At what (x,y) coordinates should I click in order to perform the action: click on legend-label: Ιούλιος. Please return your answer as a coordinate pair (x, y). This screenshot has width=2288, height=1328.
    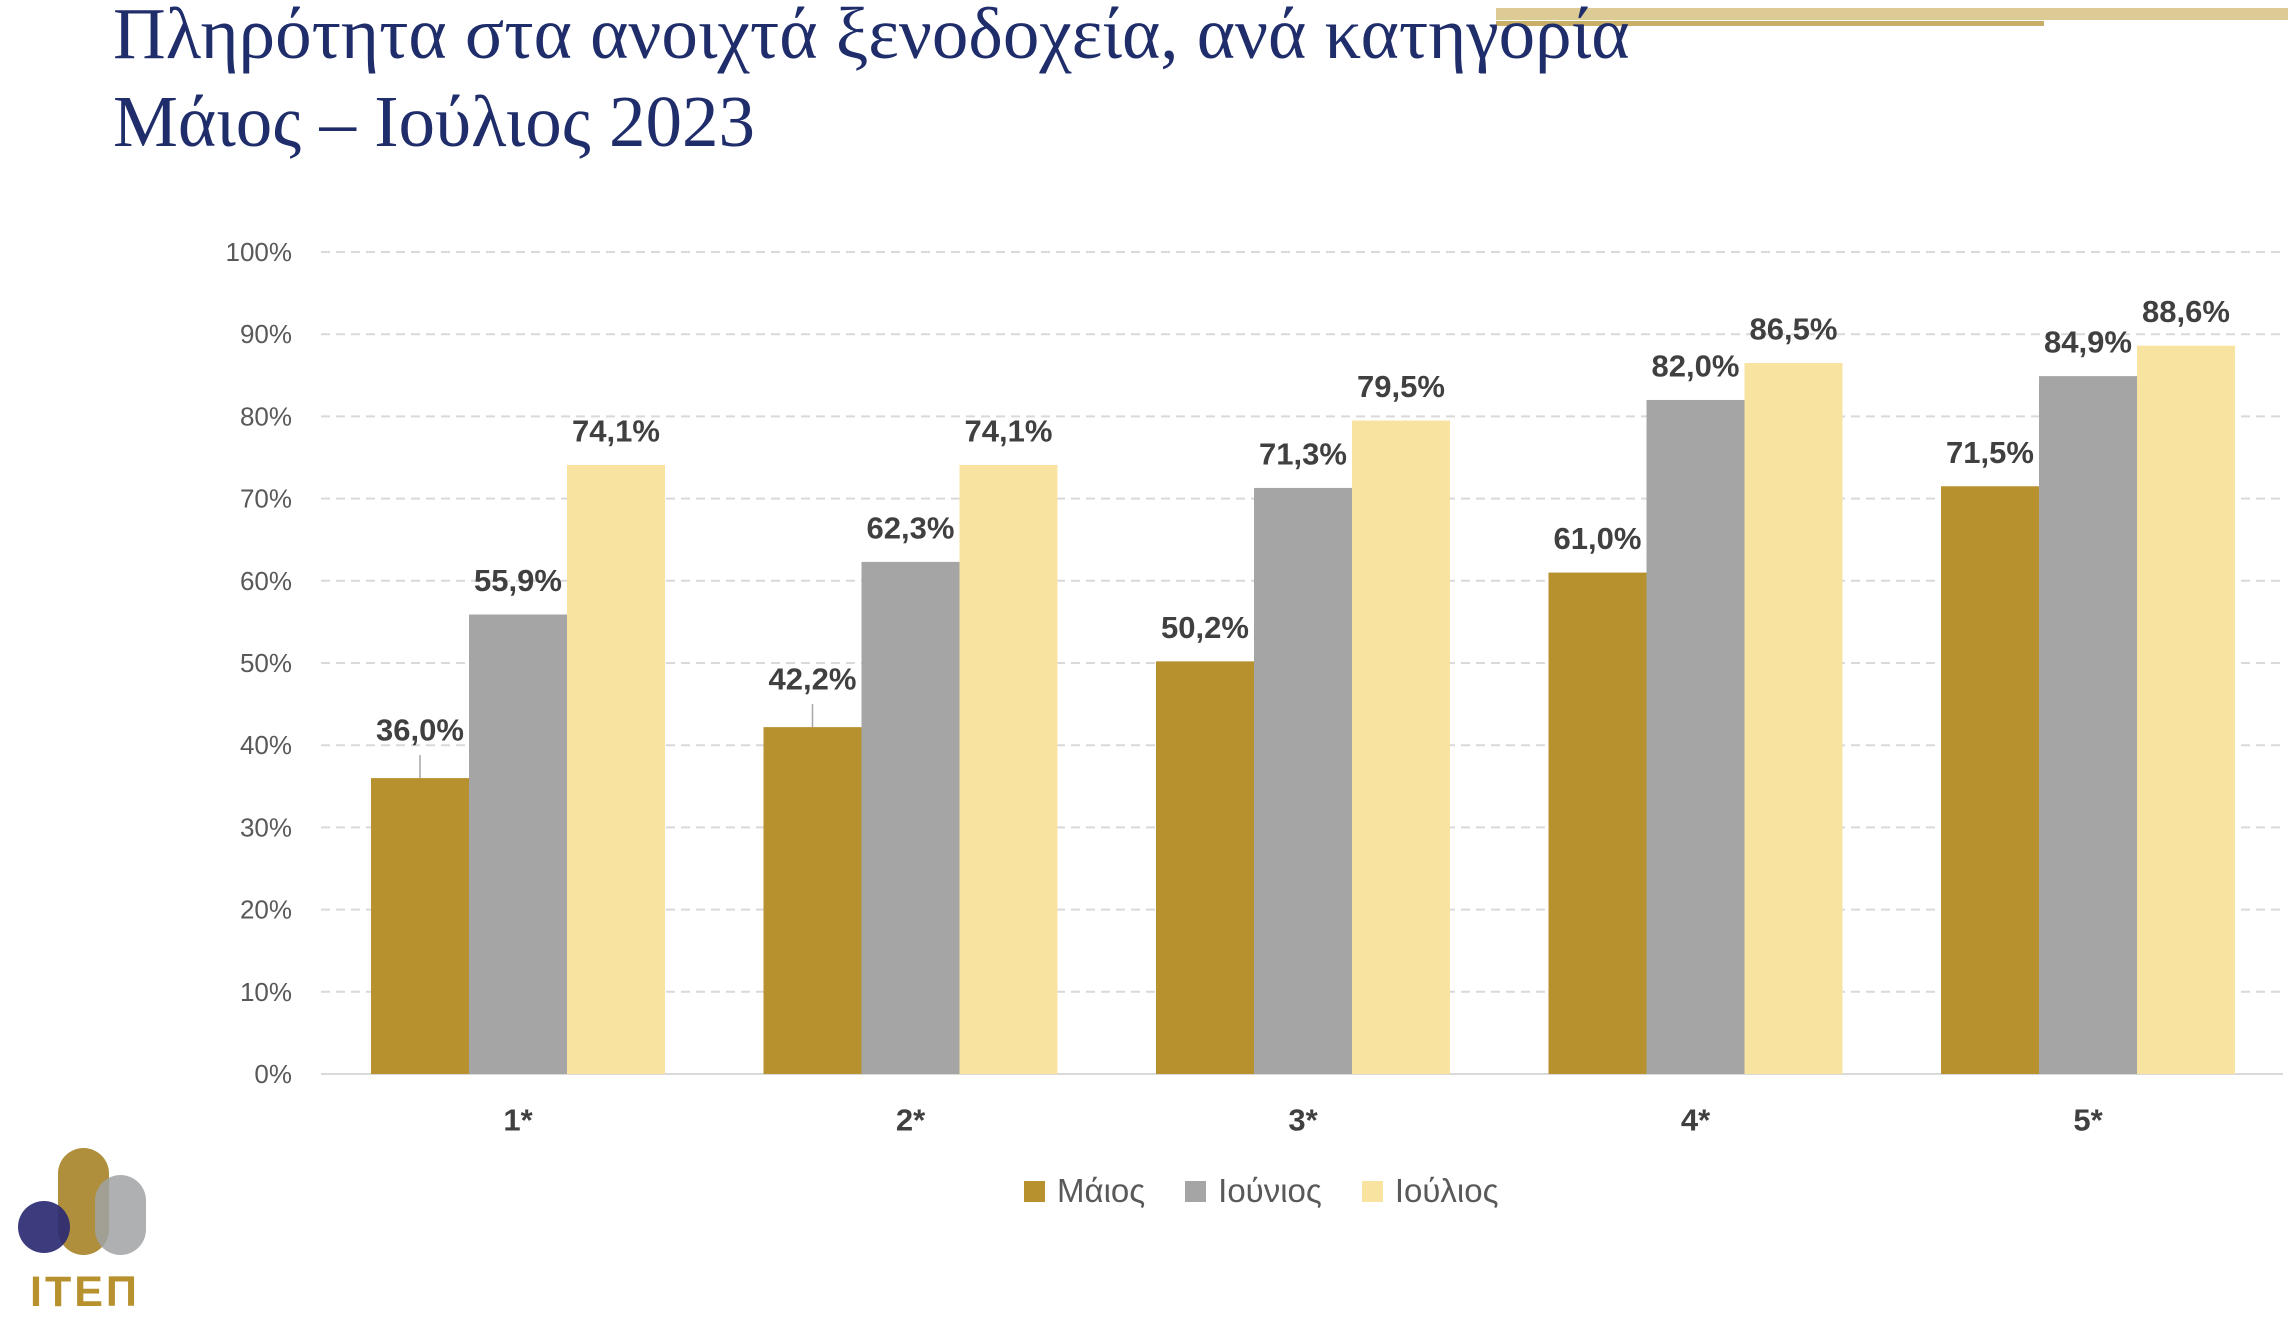
    Looking at the image, I should click on (1446, 1190).